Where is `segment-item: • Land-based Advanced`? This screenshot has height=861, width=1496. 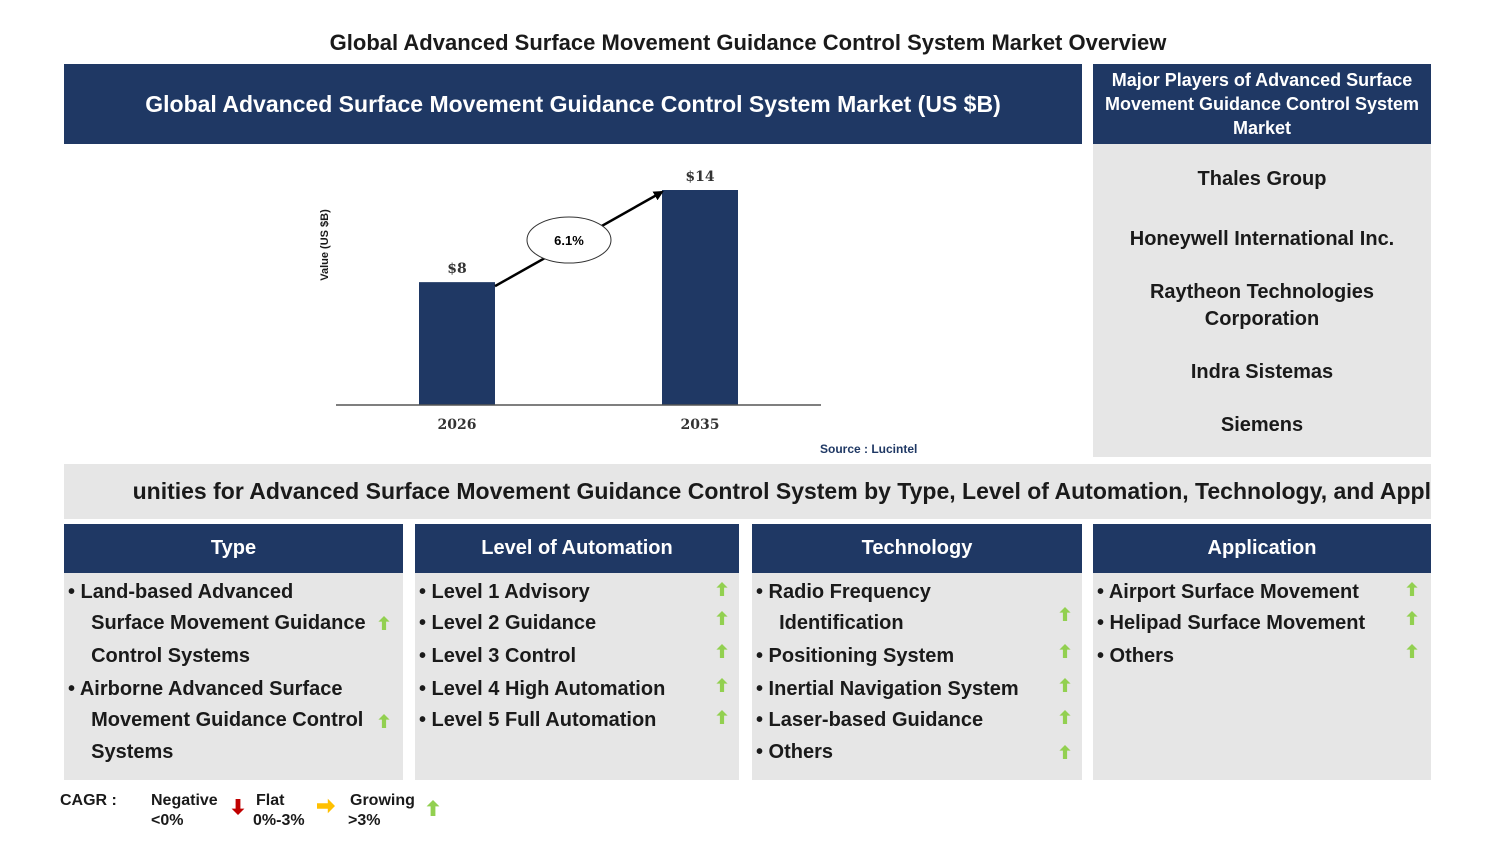
segment-item: • Land-based Advanced is located at coordinates (181, 592).